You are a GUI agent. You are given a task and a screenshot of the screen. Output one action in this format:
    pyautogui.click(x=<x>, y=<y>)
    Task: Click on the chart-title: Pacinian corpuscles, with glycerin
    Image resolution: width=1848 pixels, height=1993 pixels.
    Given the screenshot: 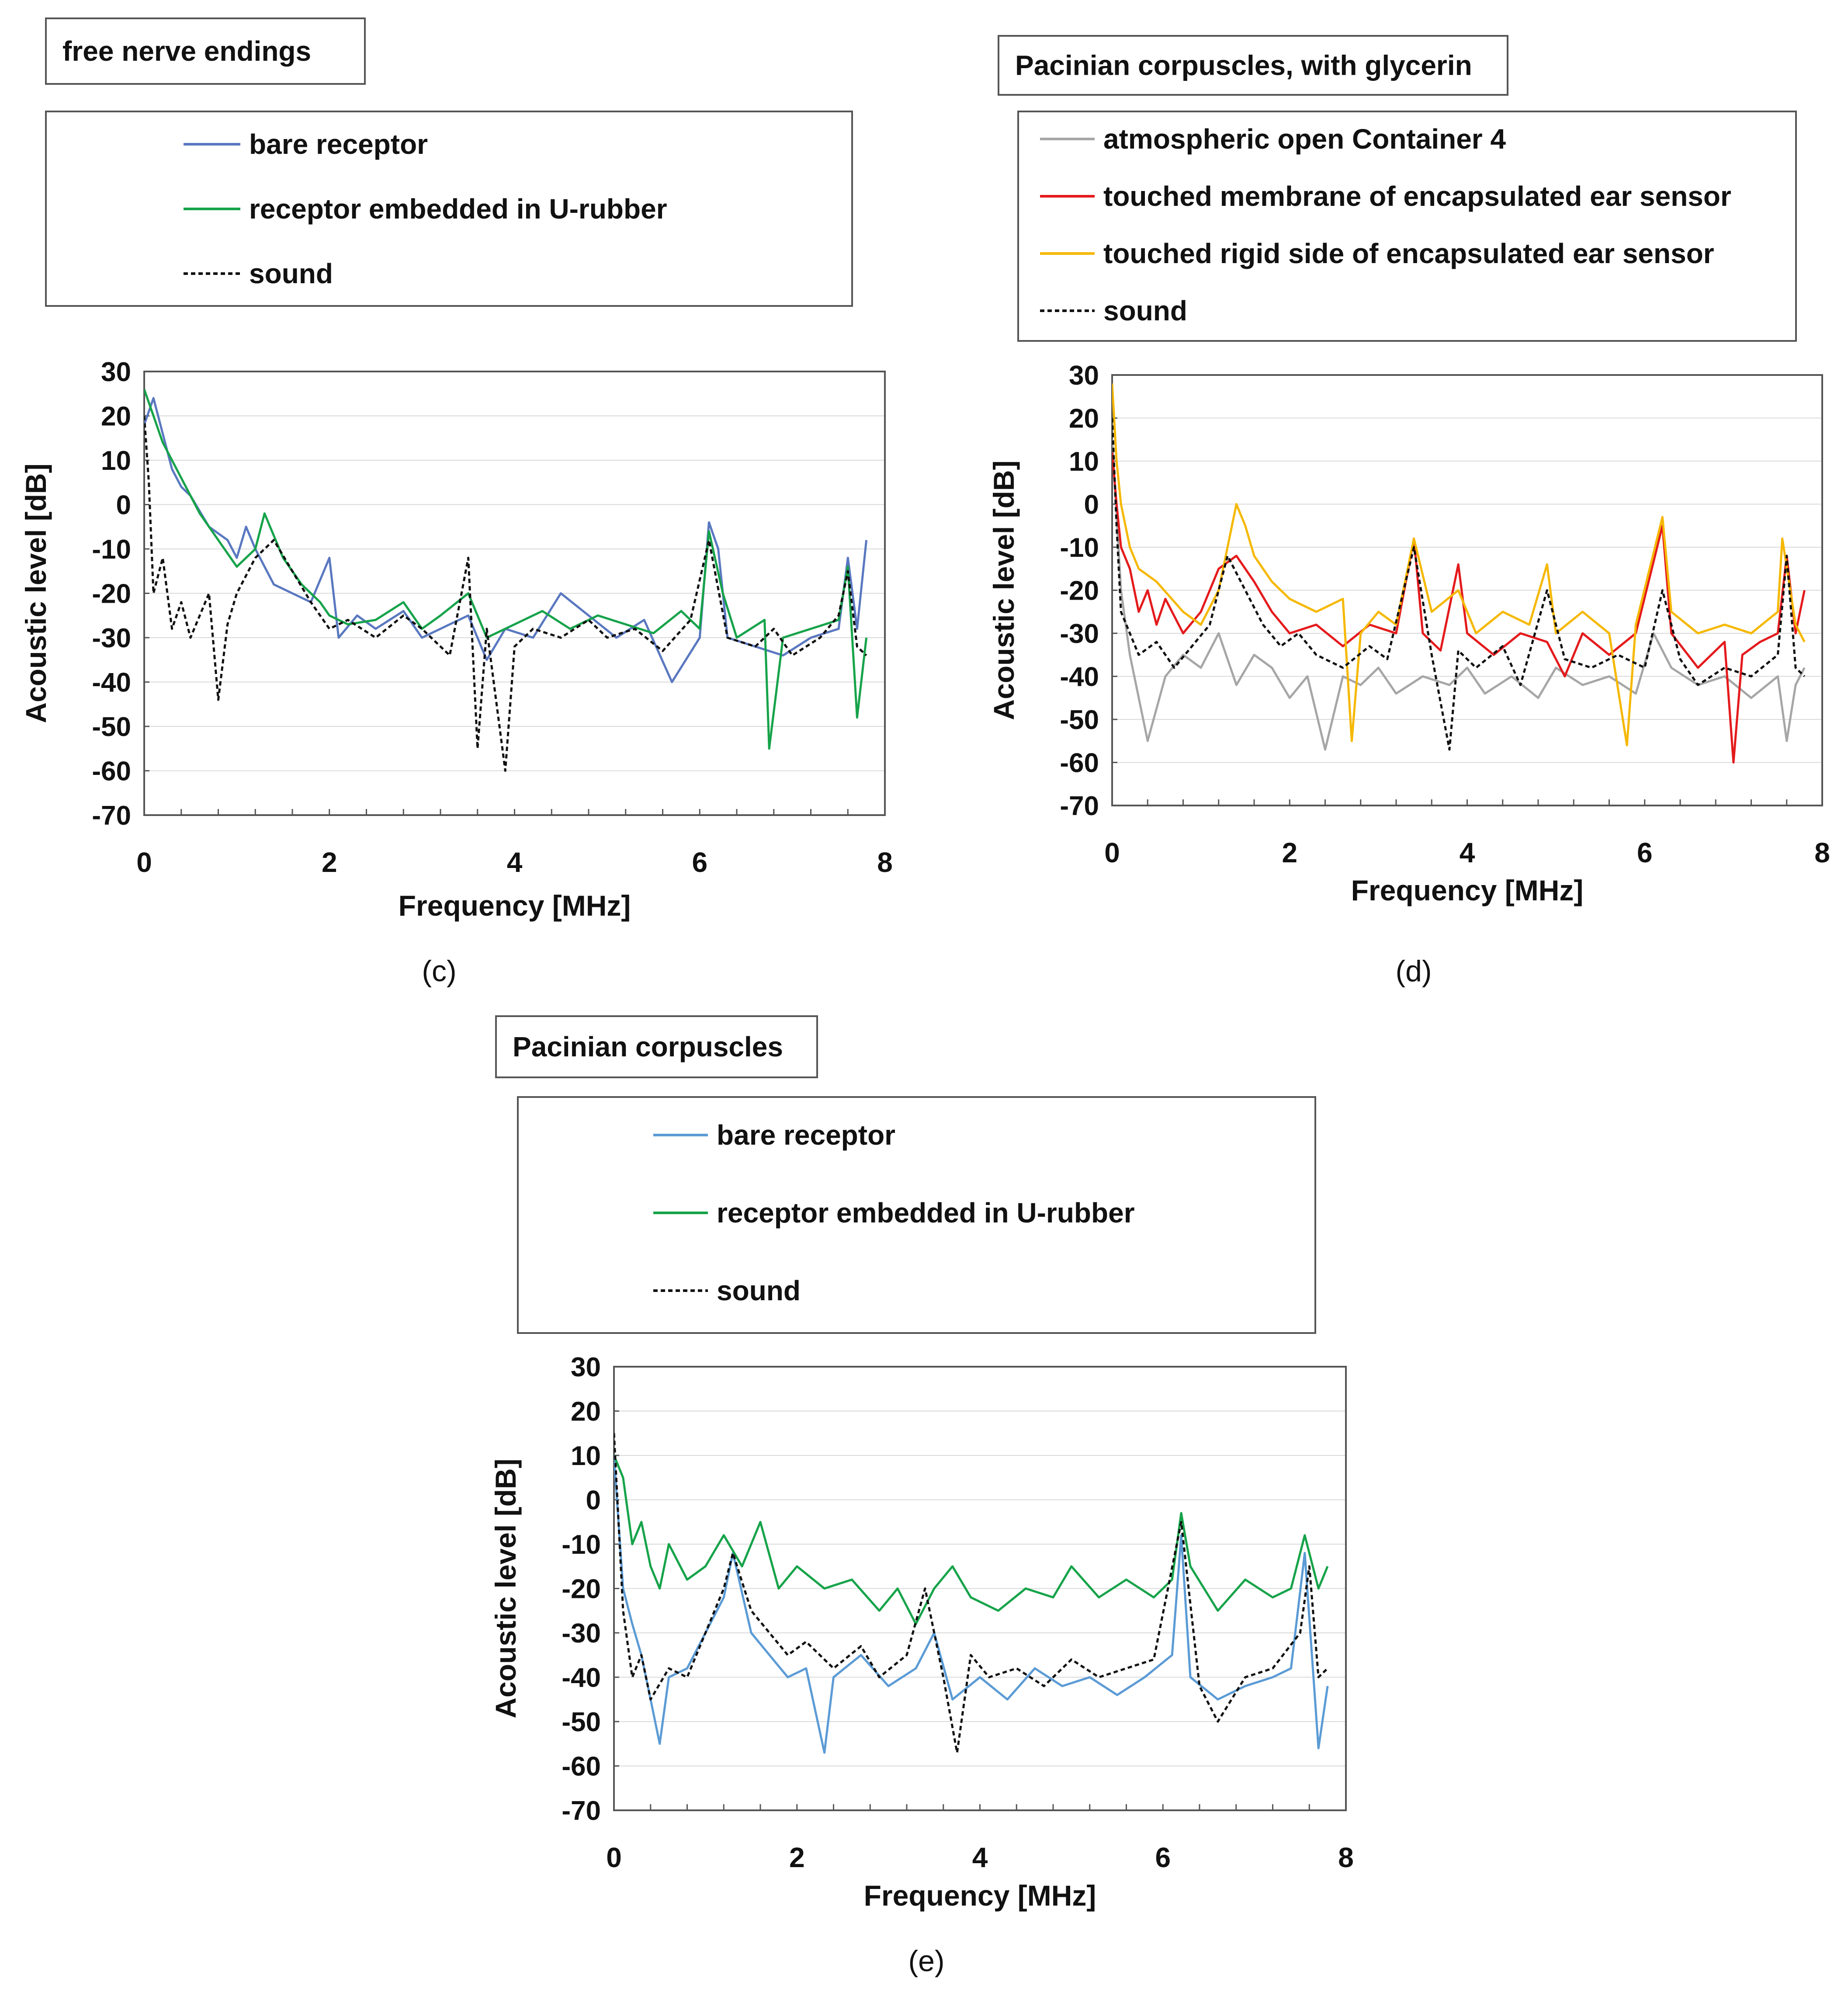 What is the action you would take?
    pyautogui.click(x=1243, y=65)
    